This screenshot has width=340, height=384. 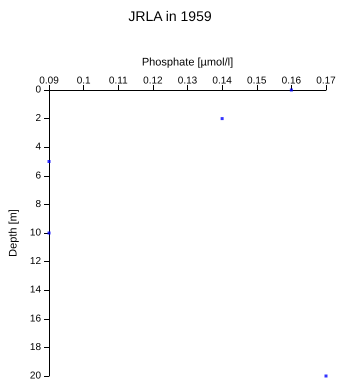 What do you see at coordinates (36, 376) in the screenshot?
I see `y-tick-label: 20` at bounding box center [36, 376].